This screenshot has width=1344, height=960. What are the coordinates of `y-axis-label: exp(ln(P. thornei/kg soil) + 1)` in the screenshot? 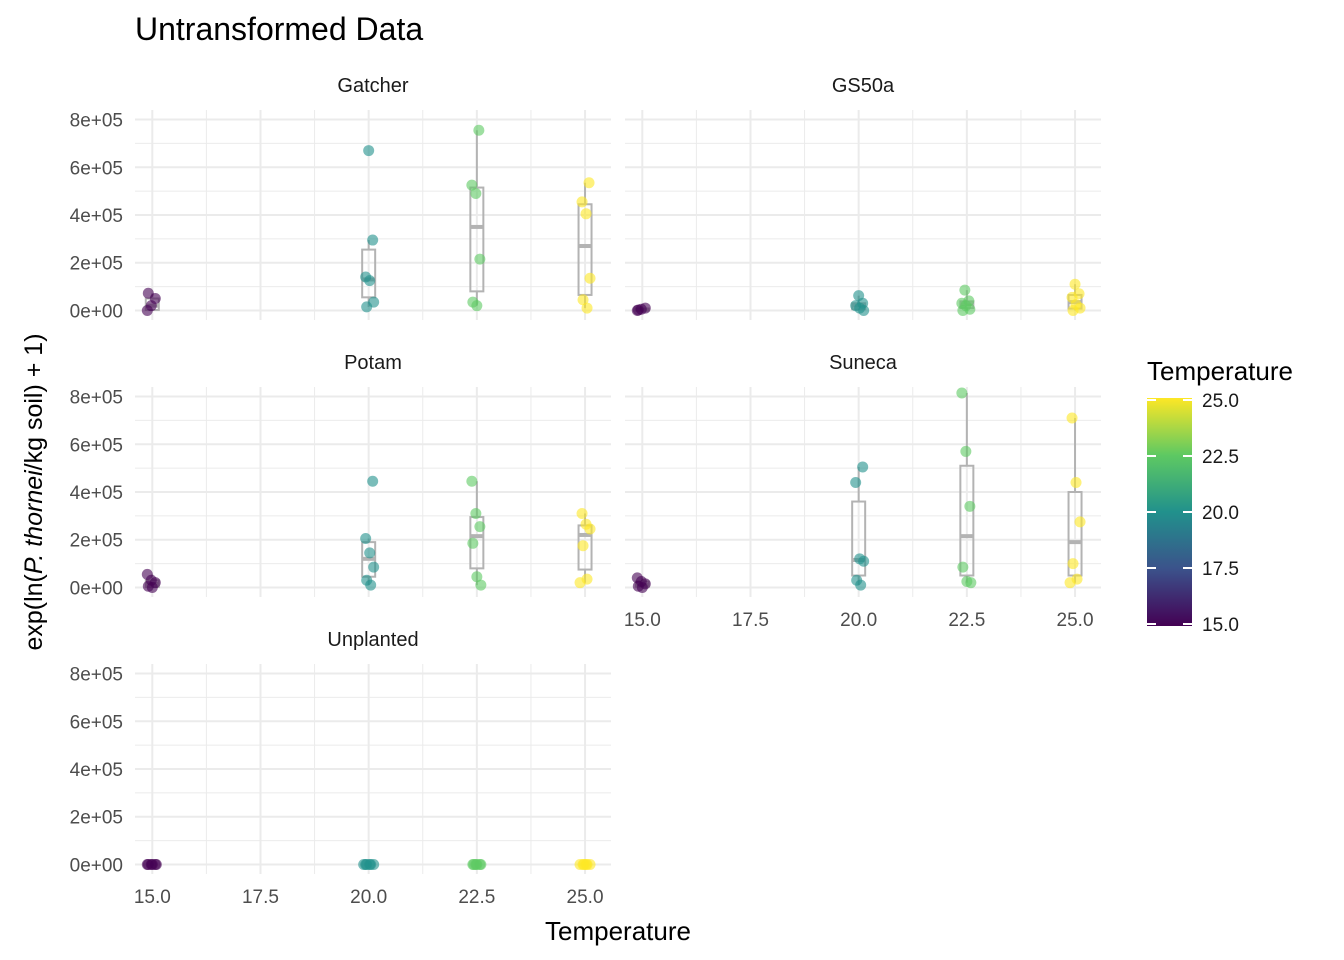 It's located at (34, 491).